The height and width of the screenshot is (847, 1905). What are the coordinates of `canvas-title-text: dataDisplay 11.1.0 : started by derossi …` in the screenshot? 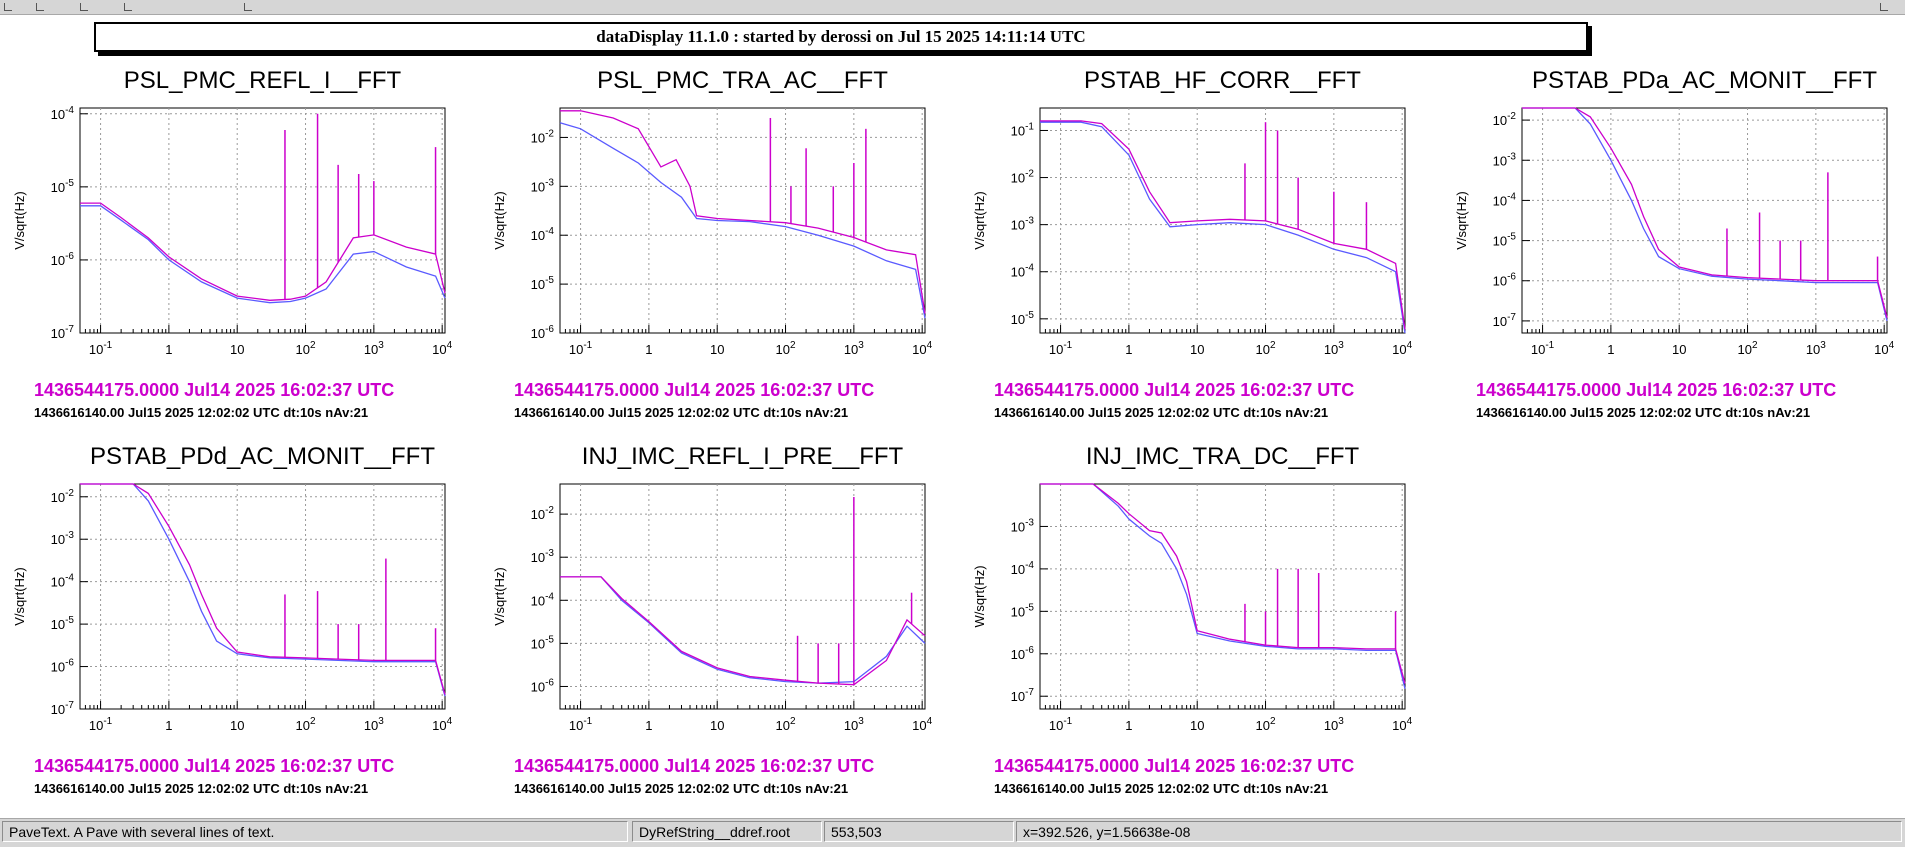 It's located at (841, 36).